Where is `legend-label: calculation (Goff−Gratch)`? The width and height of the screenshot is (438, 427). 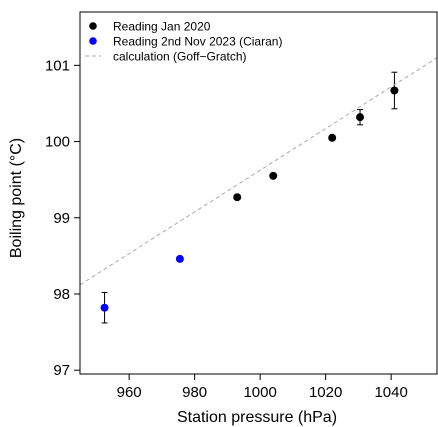
legend-label: calculation (Goff−Gratch) is located at coordinates (180, 57).